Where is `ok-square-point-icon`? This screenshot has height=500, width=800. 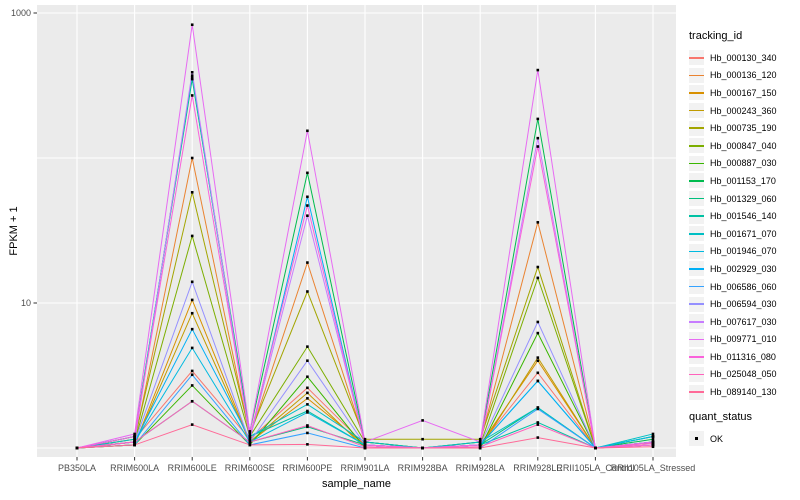 ok-square-point-icon is located at coordinates (696, 438).